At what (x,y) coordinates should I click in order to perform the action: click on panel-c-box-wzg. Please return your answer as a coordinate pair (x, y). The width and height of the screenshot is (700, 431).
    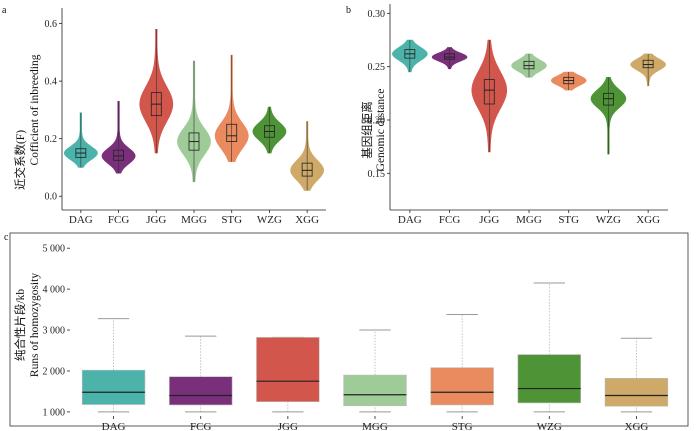
    Looking at the image, I should click on (549, 379).